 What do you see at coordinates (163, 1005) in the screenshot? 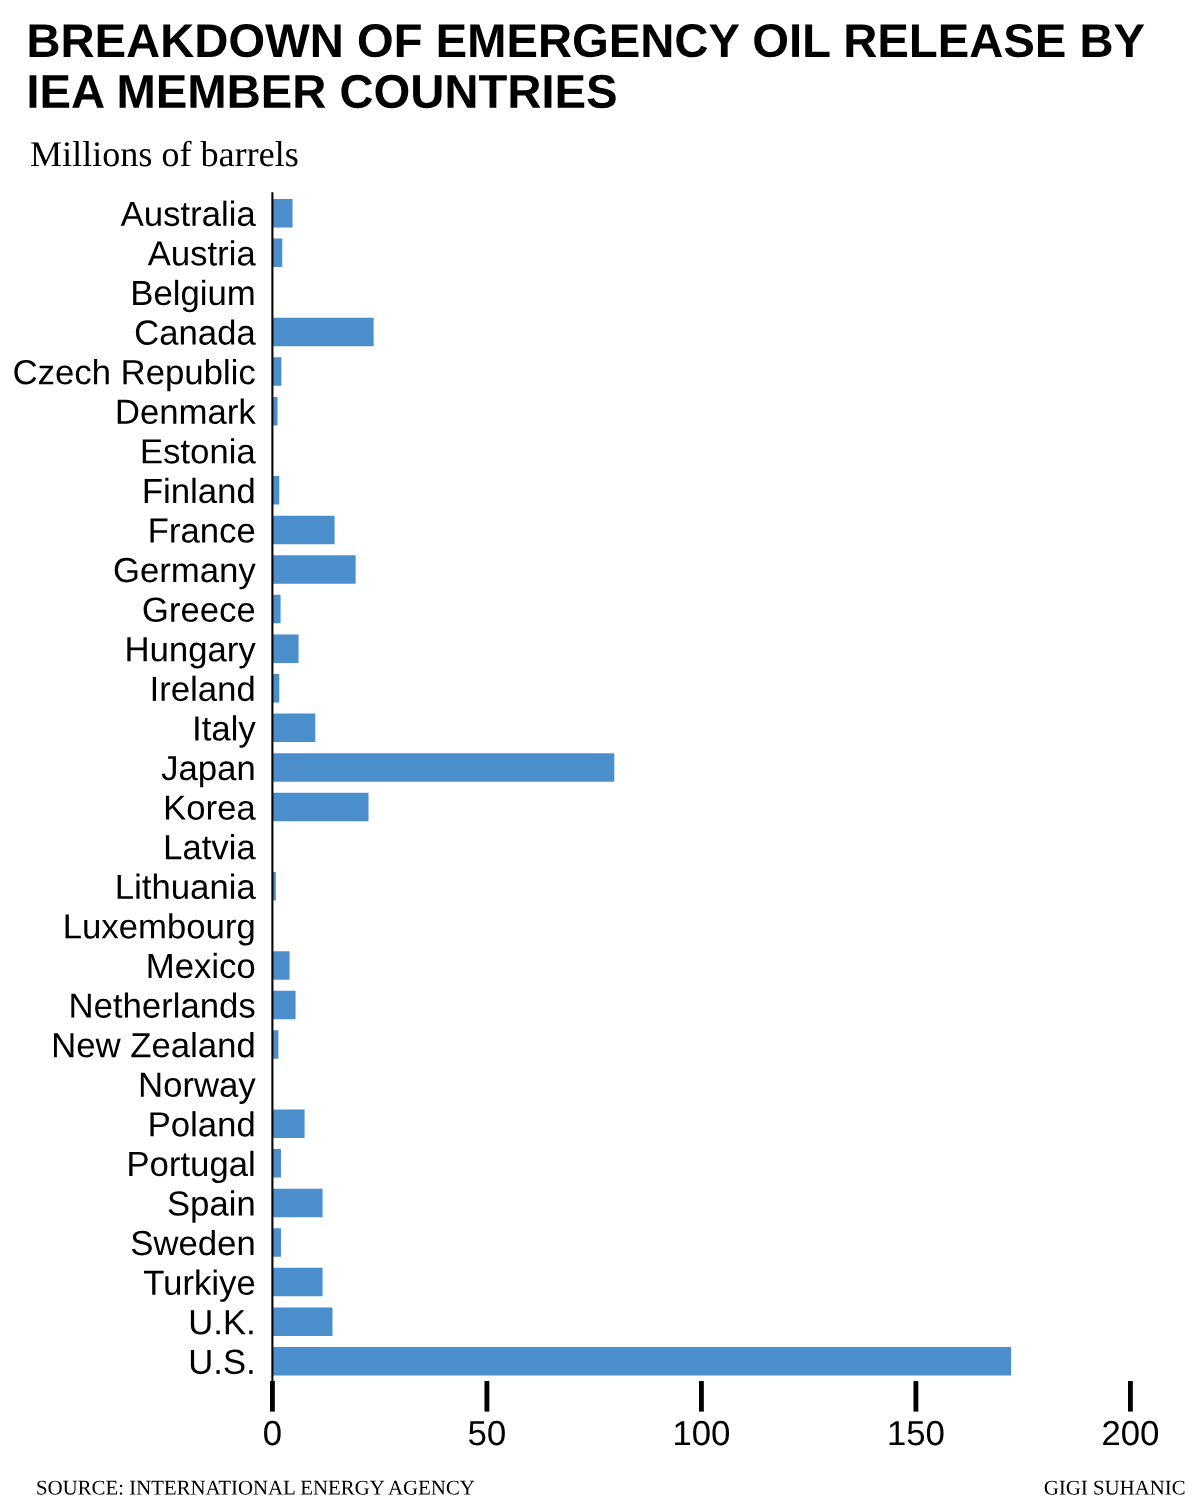
I see `y-tick-label: Netherlands` at bounding box center [163, 1005].